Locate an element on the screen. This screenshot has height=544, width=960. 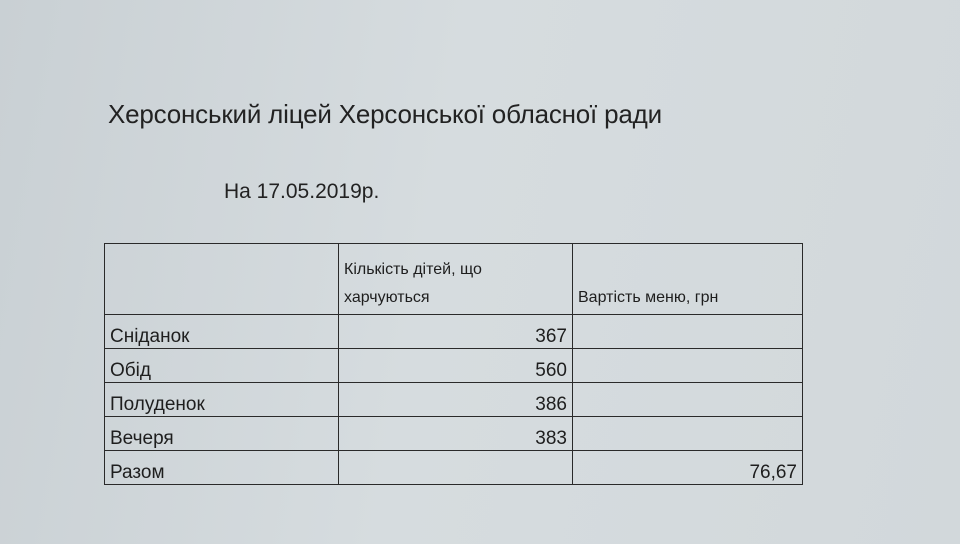
table-row: Обід 560 is located at coordinates (453, 365).